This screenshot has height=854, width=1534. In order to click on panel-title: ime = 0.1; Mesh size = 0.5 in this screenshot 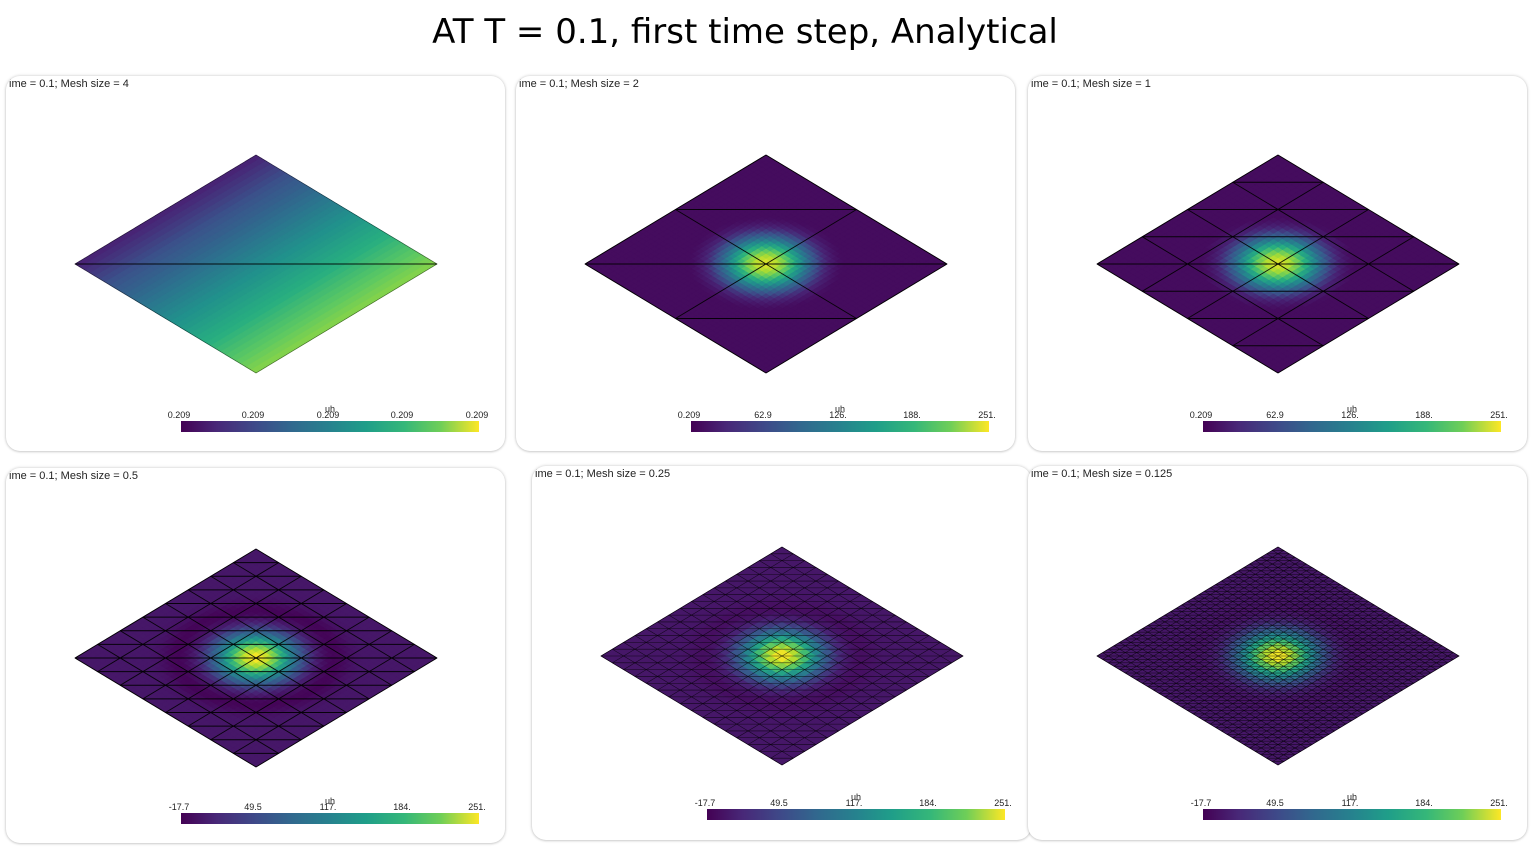, I will do `click(74, 476)`.